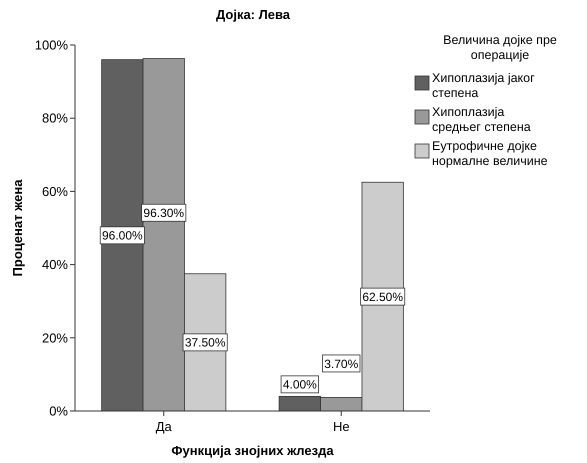 This screenshot has width=587, height=463. Describe the element at coordinates (51, 45) in the screenshot. I see `y-tick-label: 100%` at that location.